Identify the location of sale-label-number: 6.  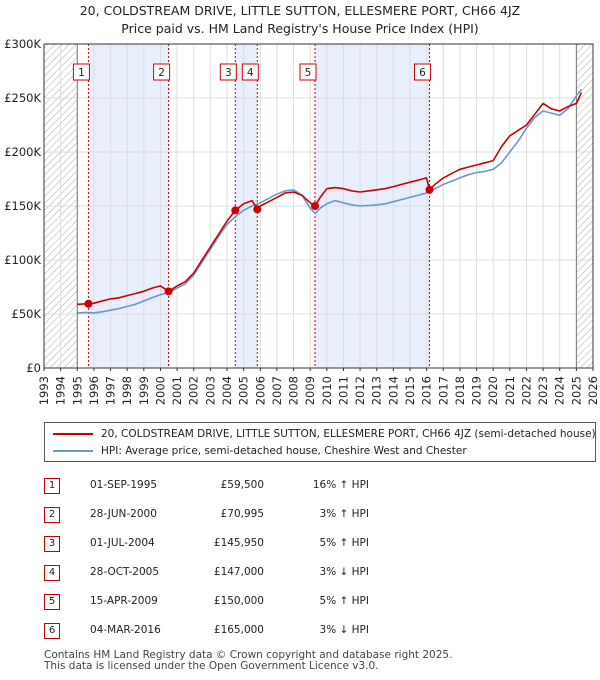
(422, 73).